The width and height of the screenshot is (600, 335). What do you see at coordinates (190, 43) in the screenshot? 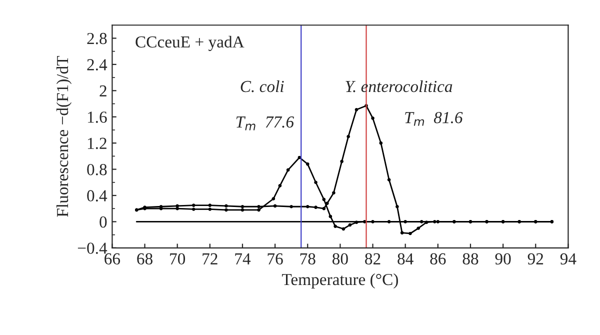
I see `annotation: CCceuE + yadA` at bounding box center [190, 43].